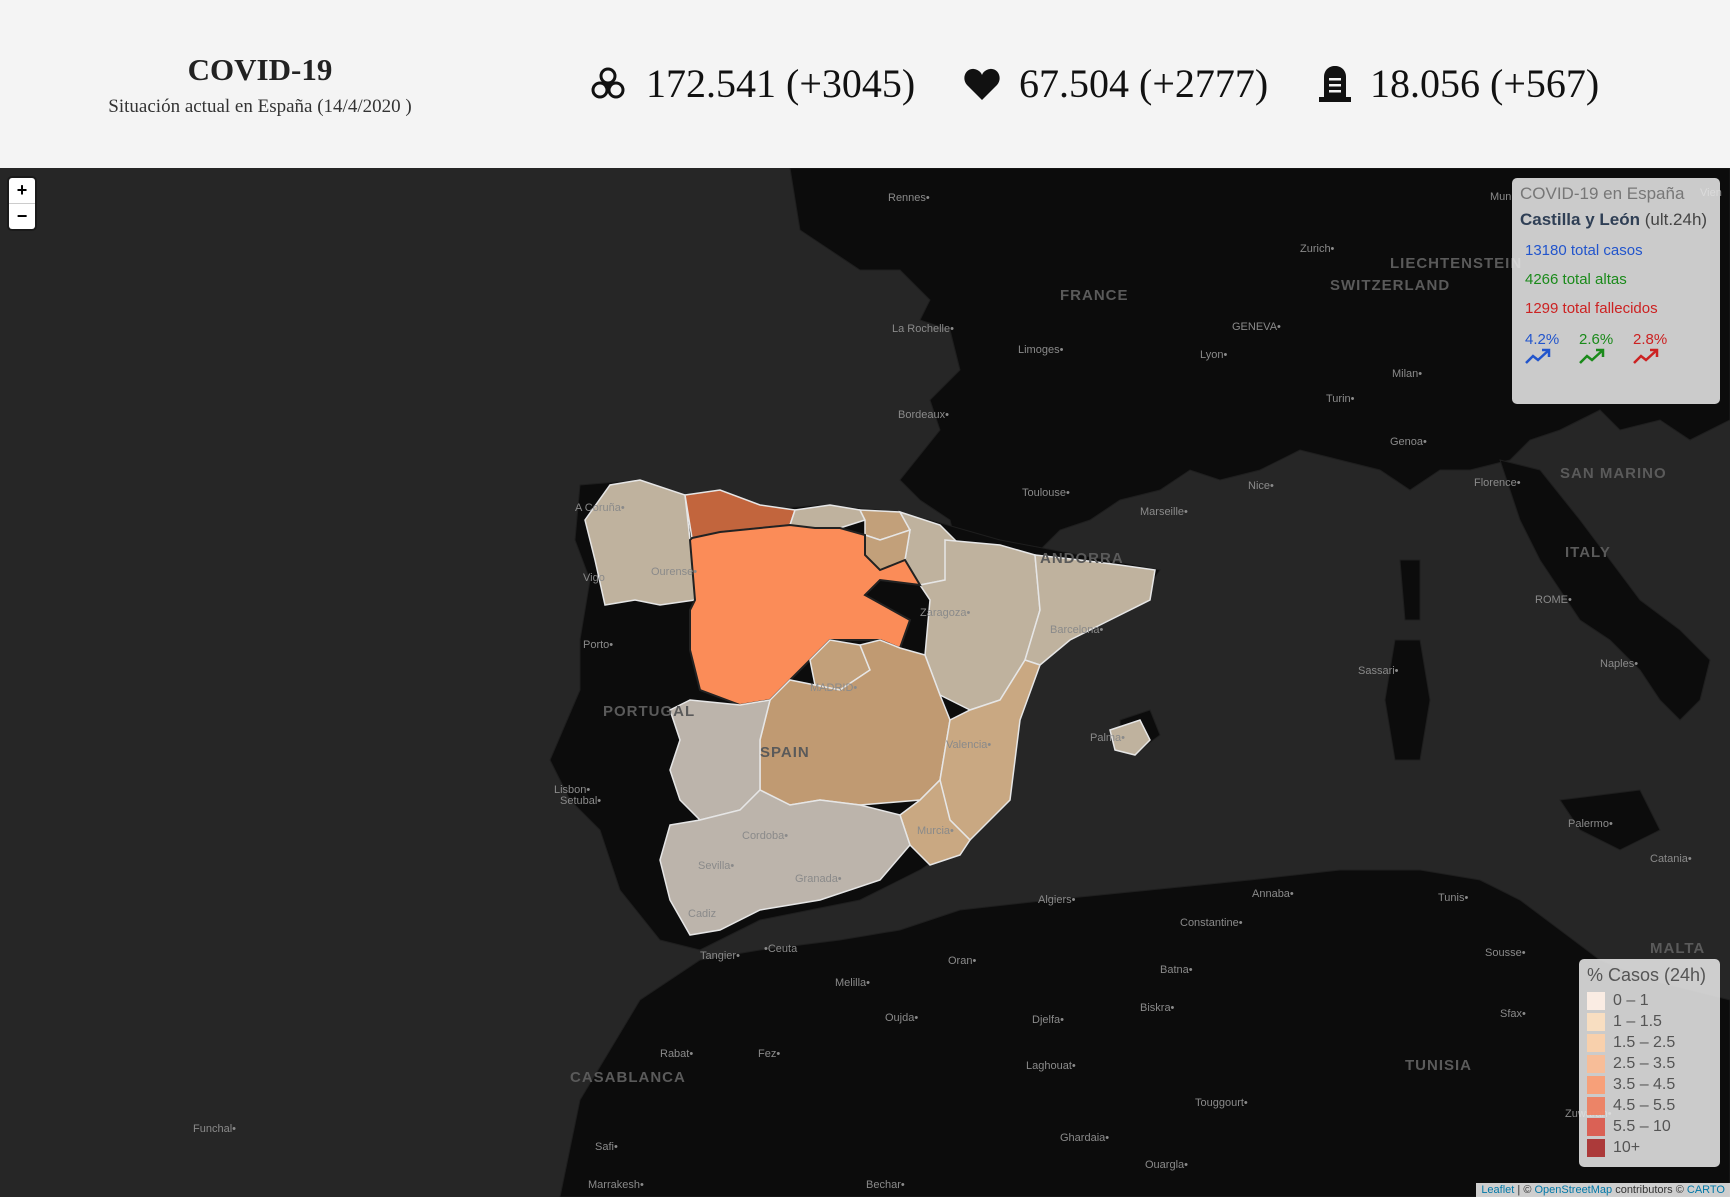  Describe the element at coordinates (901, 1018) in the screenshot. I see `label-oujda: Oujda•` at that location.